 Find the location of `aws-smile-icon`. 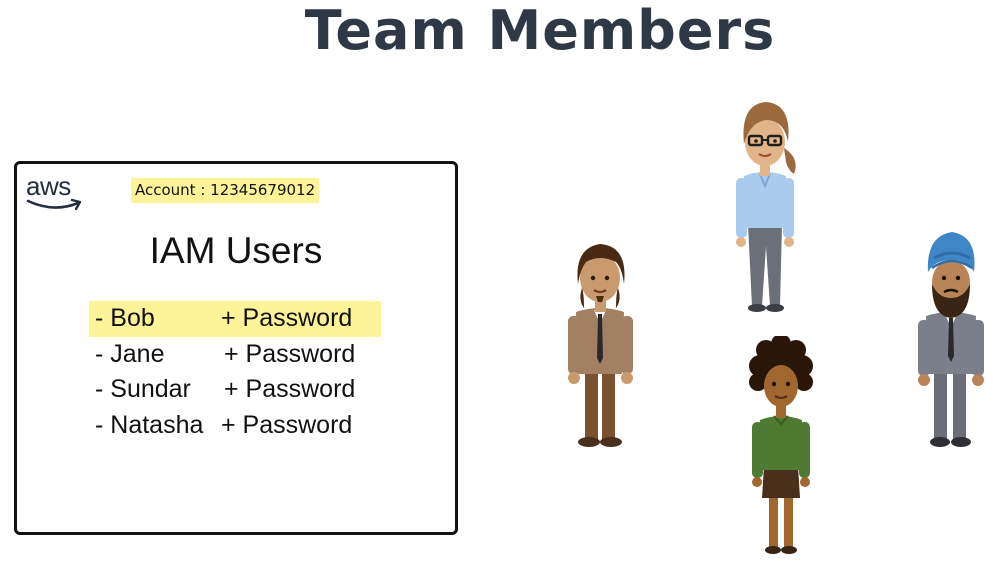

aws-smile-icon is located at coordinates (54, 204).